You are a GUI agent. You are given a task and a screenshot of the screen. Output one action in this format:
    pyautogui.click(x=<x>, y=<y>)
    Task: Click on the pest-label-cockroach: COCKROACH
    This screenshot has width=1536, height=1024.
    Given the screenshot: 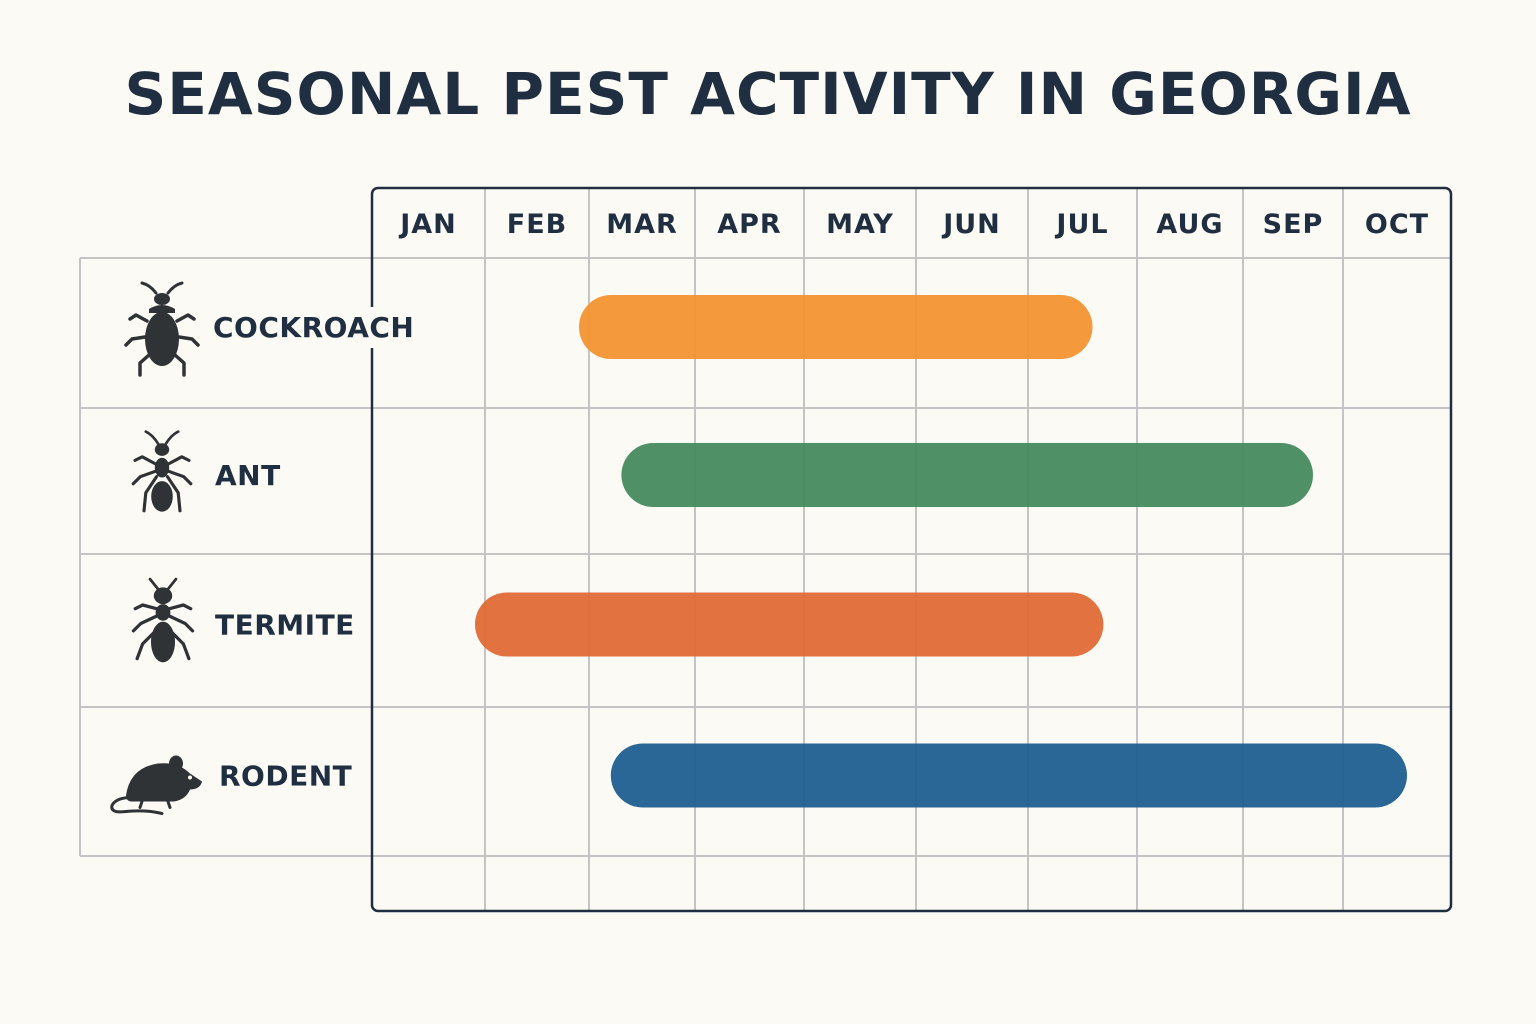 What is the action you would take?
    pyautogui.click(x=313, y=327)
    